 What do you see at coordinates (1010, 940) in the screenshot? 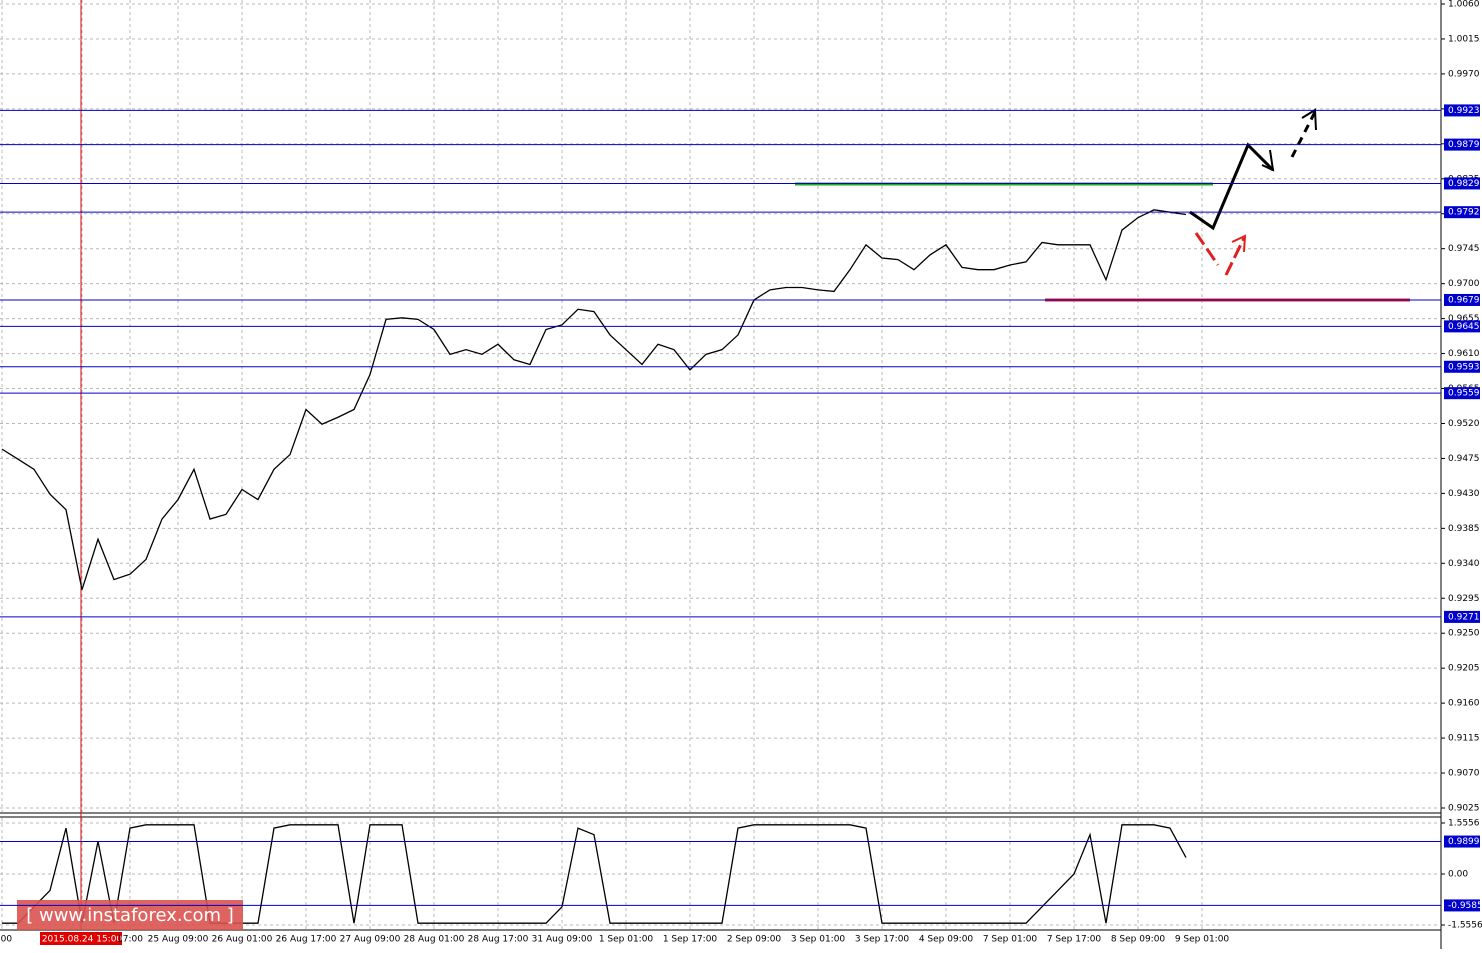
I see `x-tick-label: 7 Sep 01:00` at bounding box center [1010, 940].